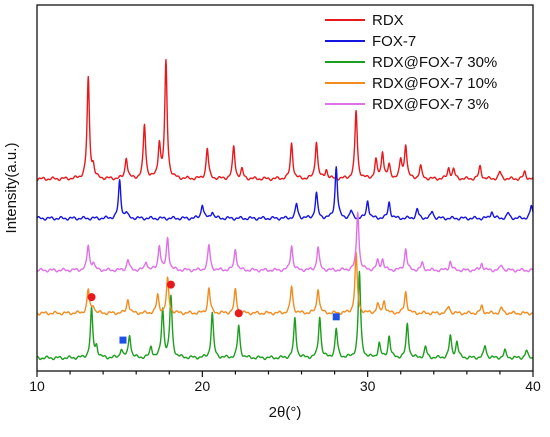 The image size is (550, 437). I want to click on x-tick-label: 20, so click(203, 386).